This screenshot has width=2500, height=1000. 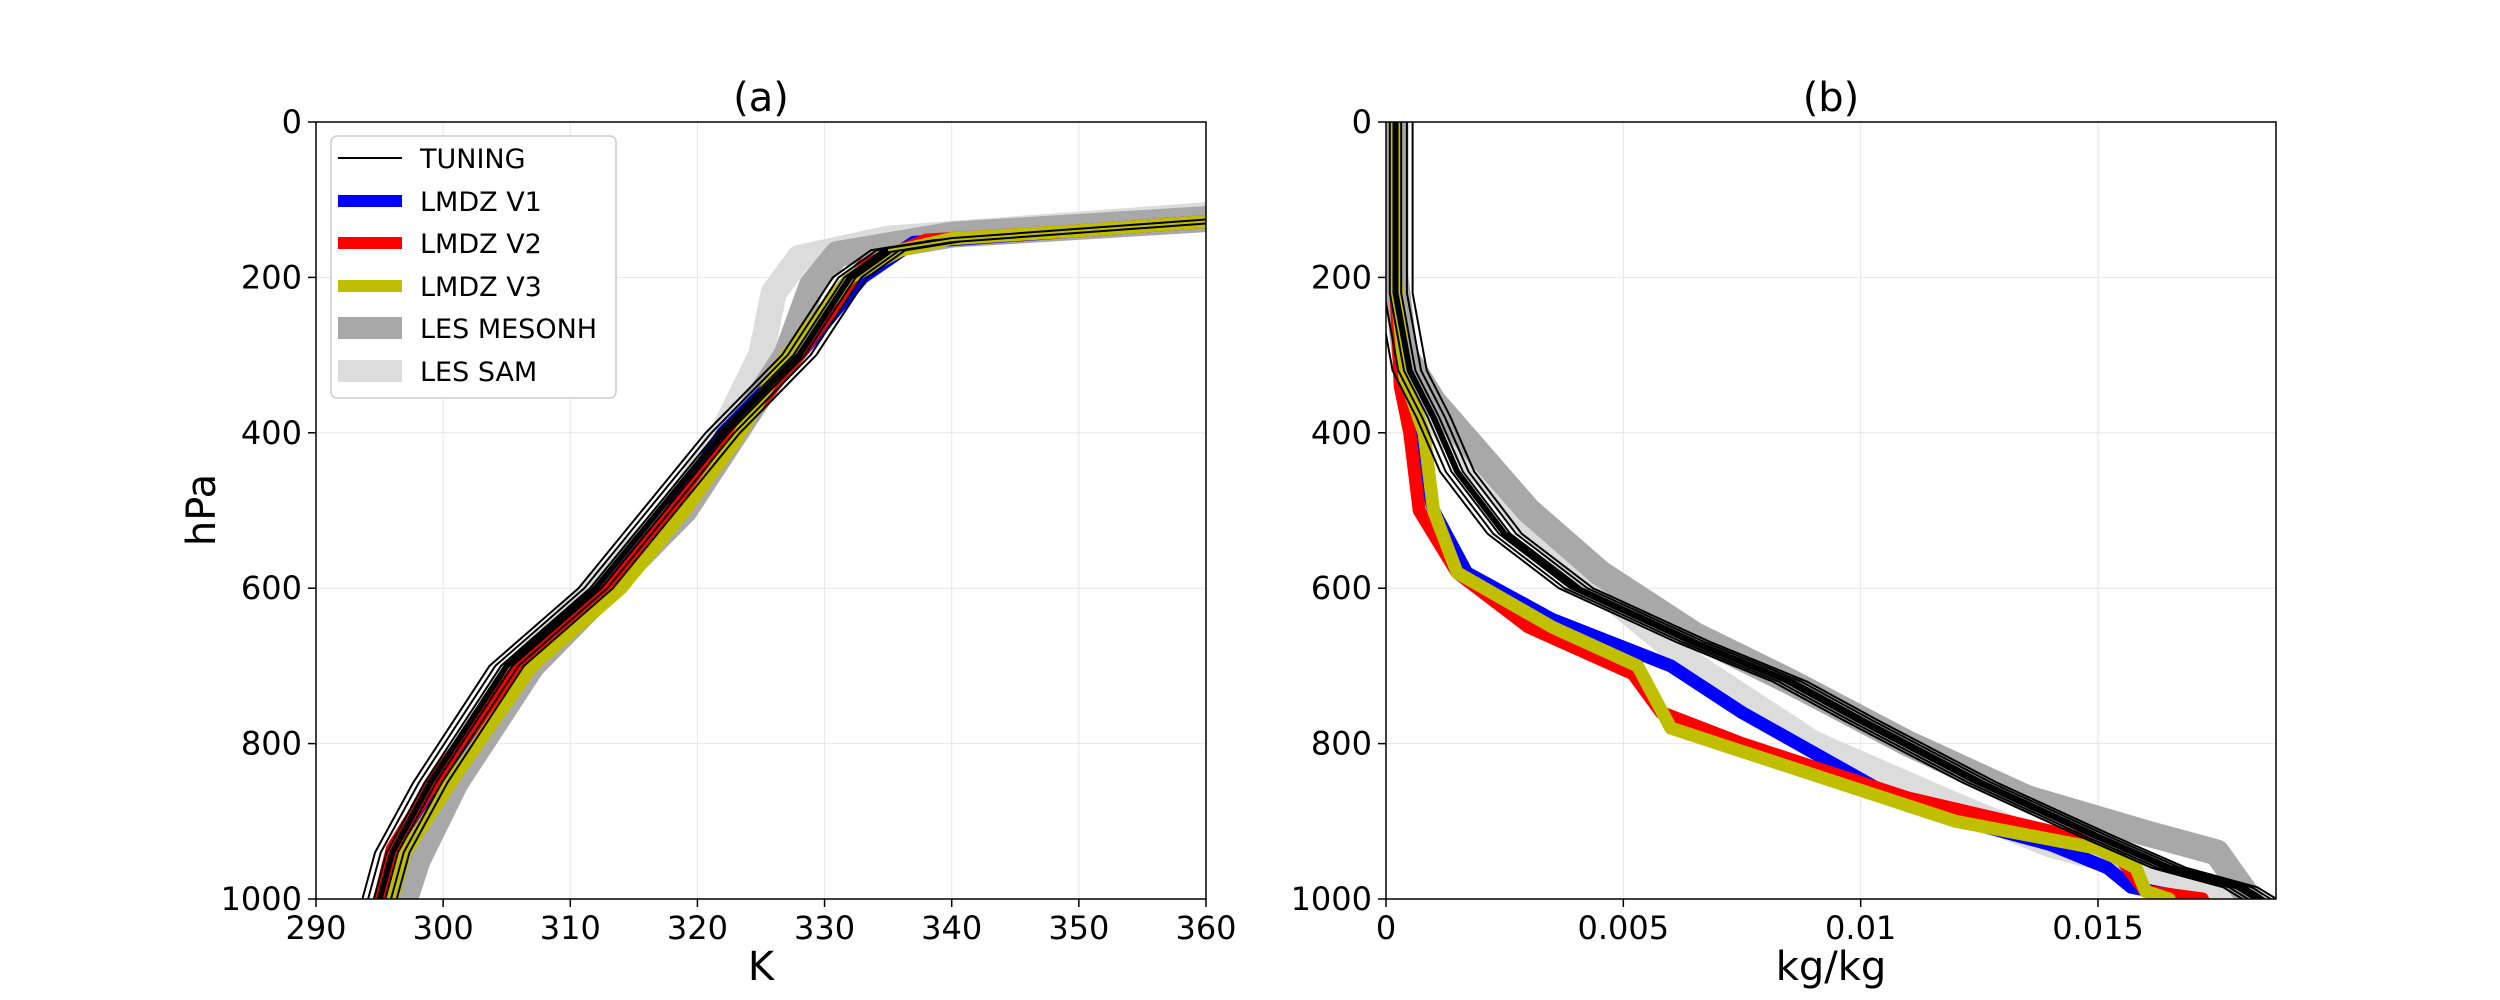 What do you see at coordinates (1386, 928) in the screenshot?
I see `x-tick-label: 0` at bounding box center [1386, 928].